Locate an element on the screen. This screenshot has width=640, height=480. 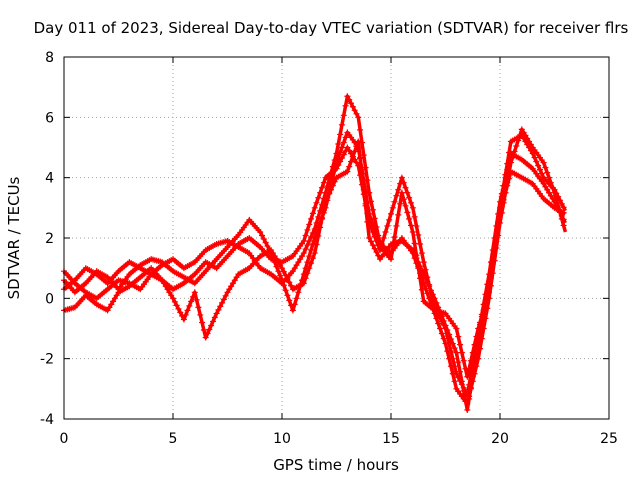
x-axis-label: GPS time / hours is located at coordinates (336, 465).